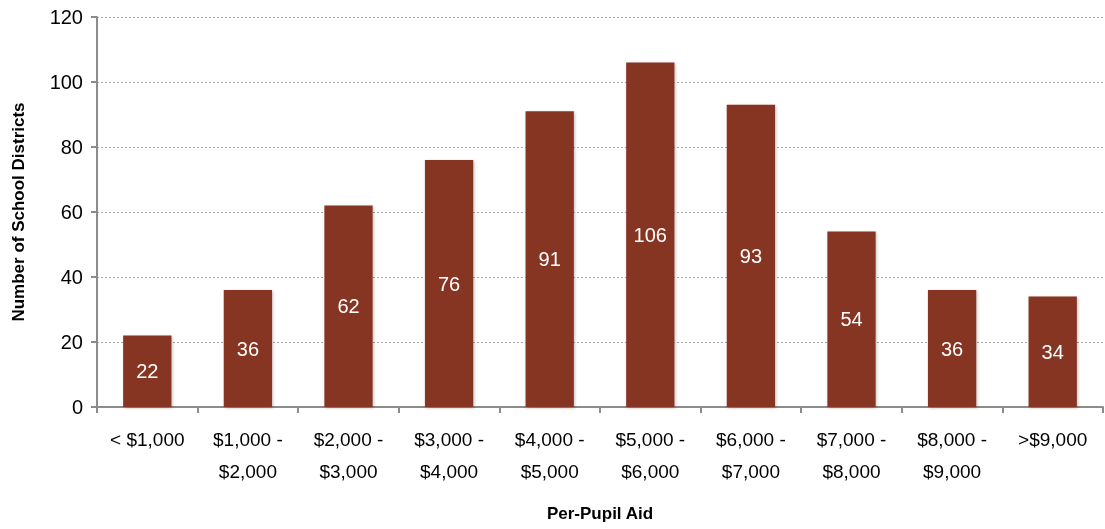  Describe the element at coordinates (77, 407) in the screenshot. I see `y-tick-label: 0` at that location.